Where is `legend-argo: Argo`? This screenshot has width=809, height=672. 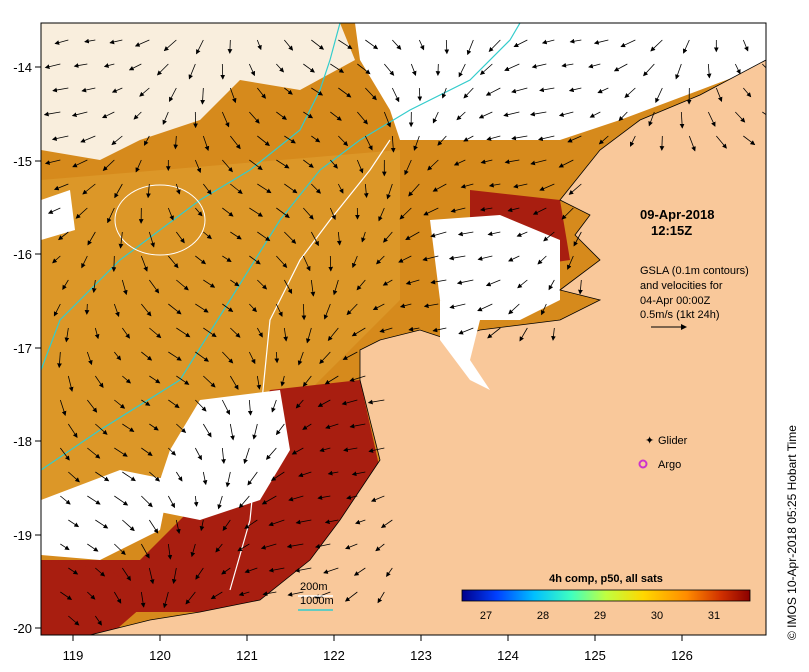 legend-argo: Argo is located at coordinates (669, 465).